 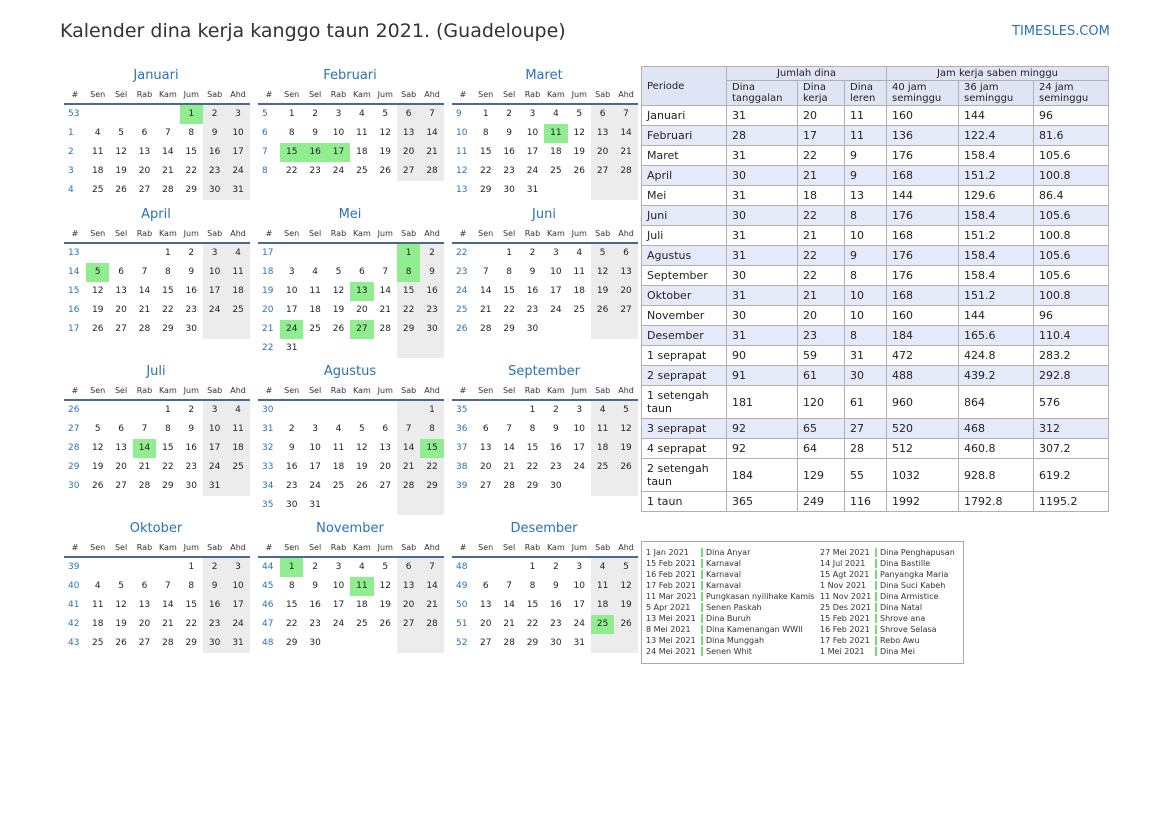 What do you see at coordinates (1061, 31) in the screenshot?
I see `site-link: TIMESLES.COM` at bounding box center [1061, 31].